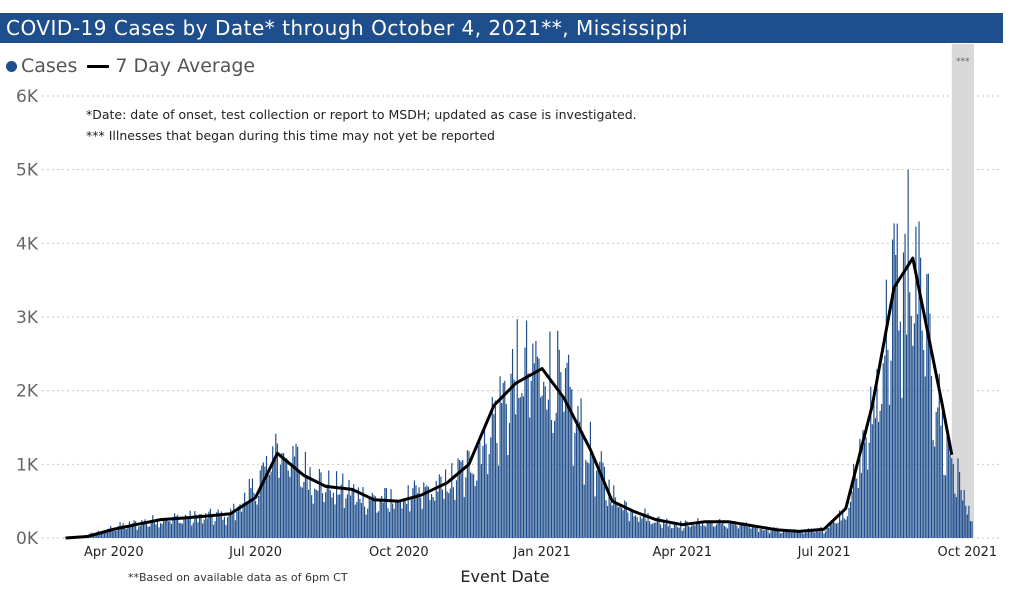 This screenshot has height=606, width=1024. Describe the element at coordinates (255, 552) in the screenshot. I see `x-tick-label: Jul 2020` at that location.